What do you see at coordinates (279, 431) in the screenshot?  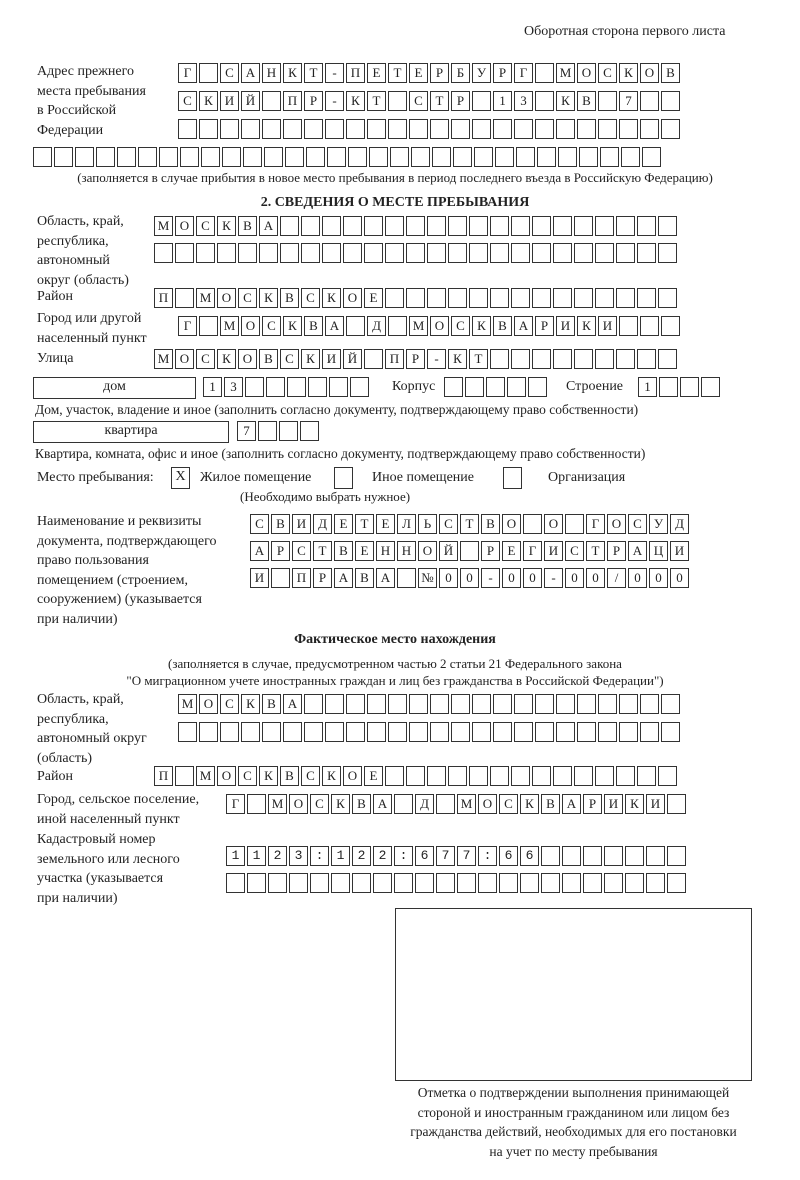 I see `flat-number-row: 7` at bounding box center [279, 431].